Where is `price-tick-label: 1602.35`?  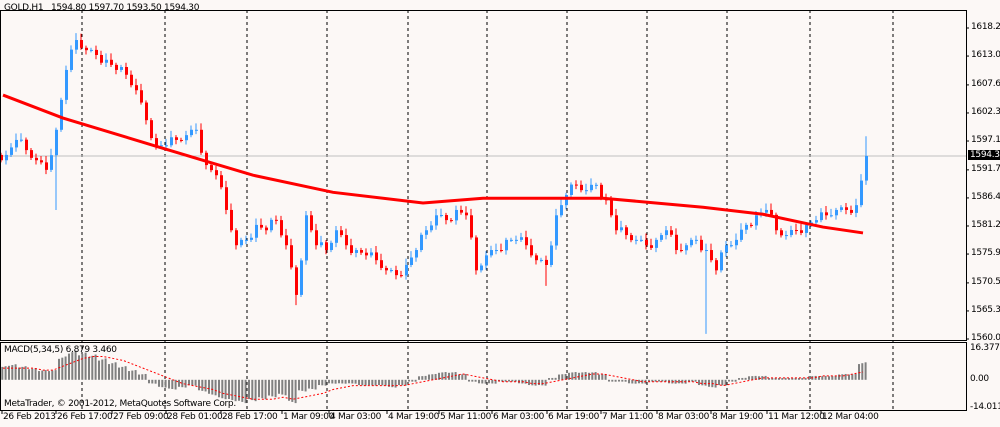 price-tick-label: 1602.35 is located at coordinates (985, 111).